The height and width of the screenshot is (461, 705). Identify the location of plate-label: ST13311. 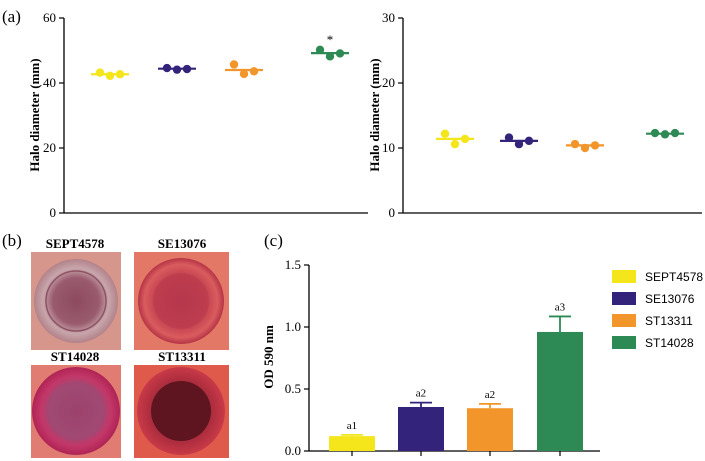
(182, 356).